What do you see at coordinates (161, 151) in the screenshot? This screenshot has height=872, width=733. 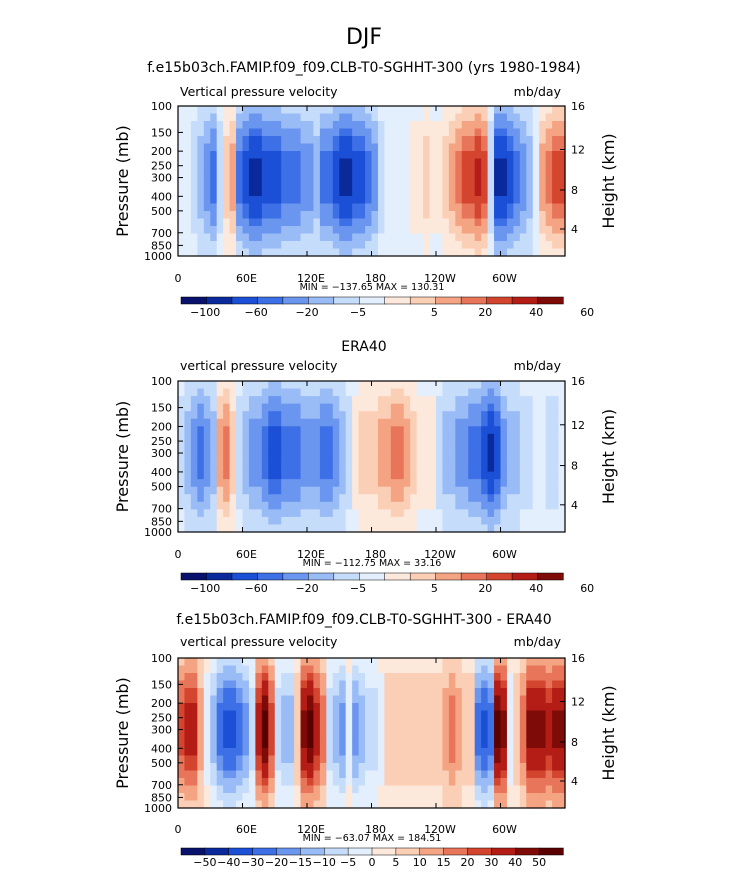 I see `y-tick-label: 200` at bounding box center [161, 151].